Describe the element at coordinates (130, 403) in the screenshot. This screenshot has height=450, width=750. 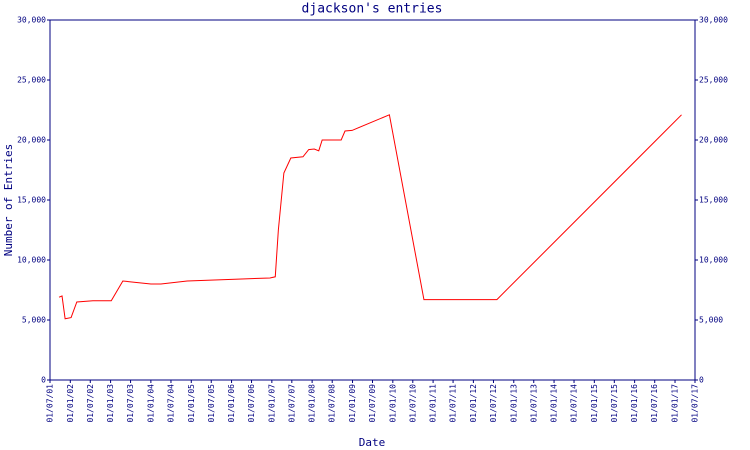
I see `x-tick-label: 01/07/03` at that location.